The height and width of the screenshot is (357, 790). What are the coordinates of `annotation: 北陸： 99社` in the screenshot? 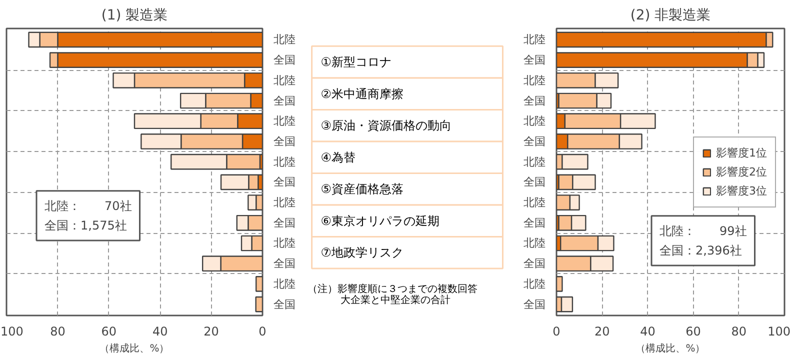 It's located at (703, 231).